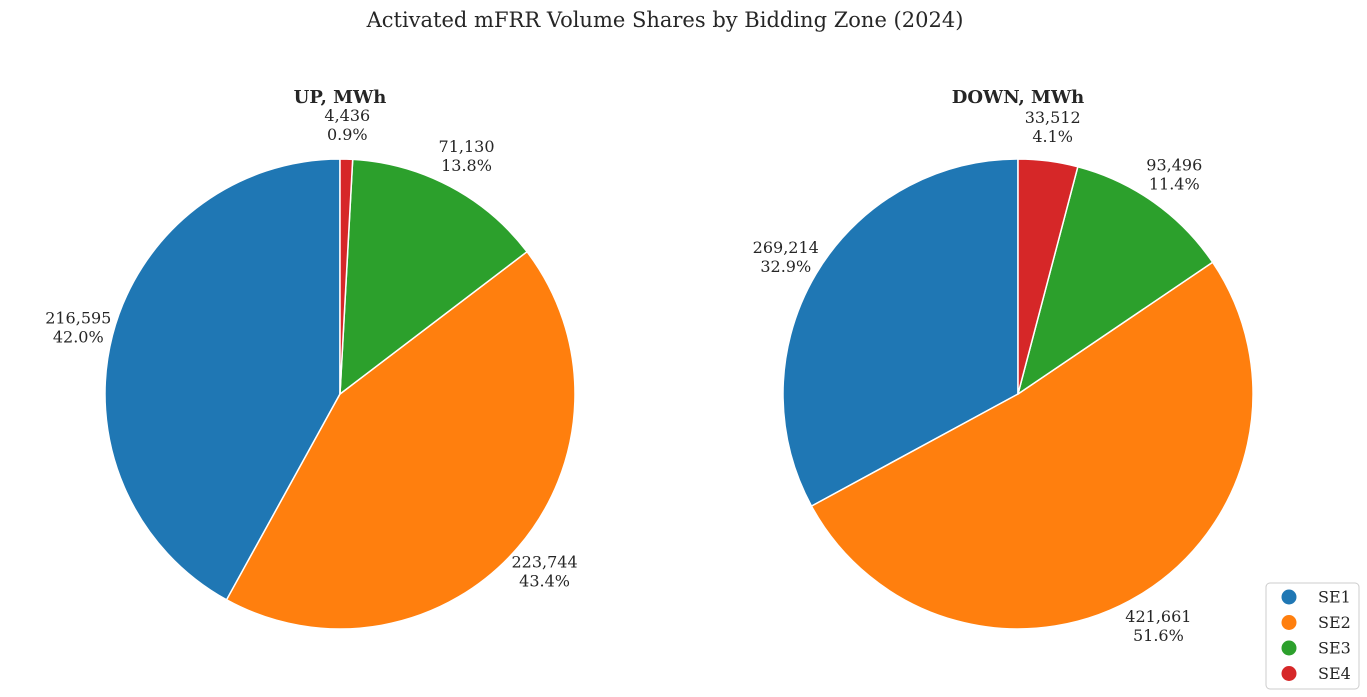 The width and height of the screenshot is (1367, 697). Describe the element at coordinates (785, 266) in the screenshot. I see `pie-down-percent-label: 32.9%` at that location.